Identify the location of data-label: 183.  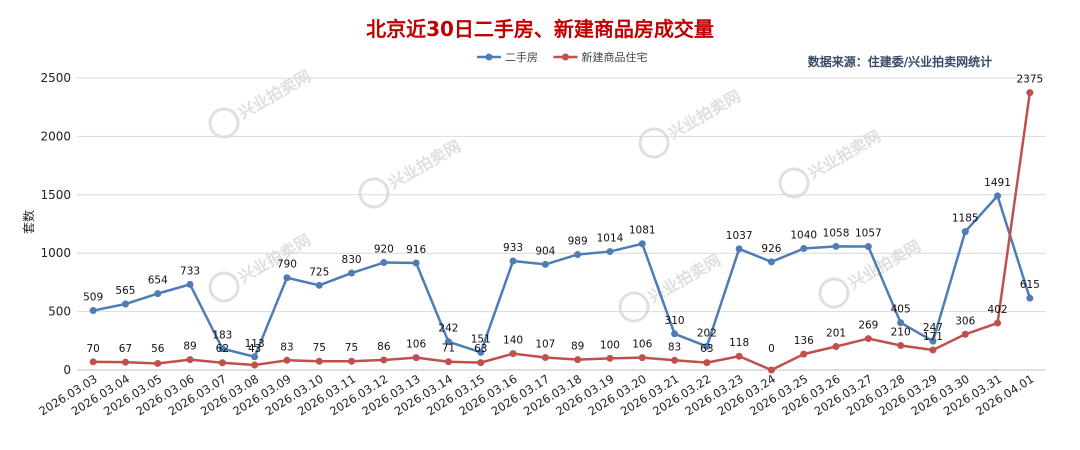
(222, 336).